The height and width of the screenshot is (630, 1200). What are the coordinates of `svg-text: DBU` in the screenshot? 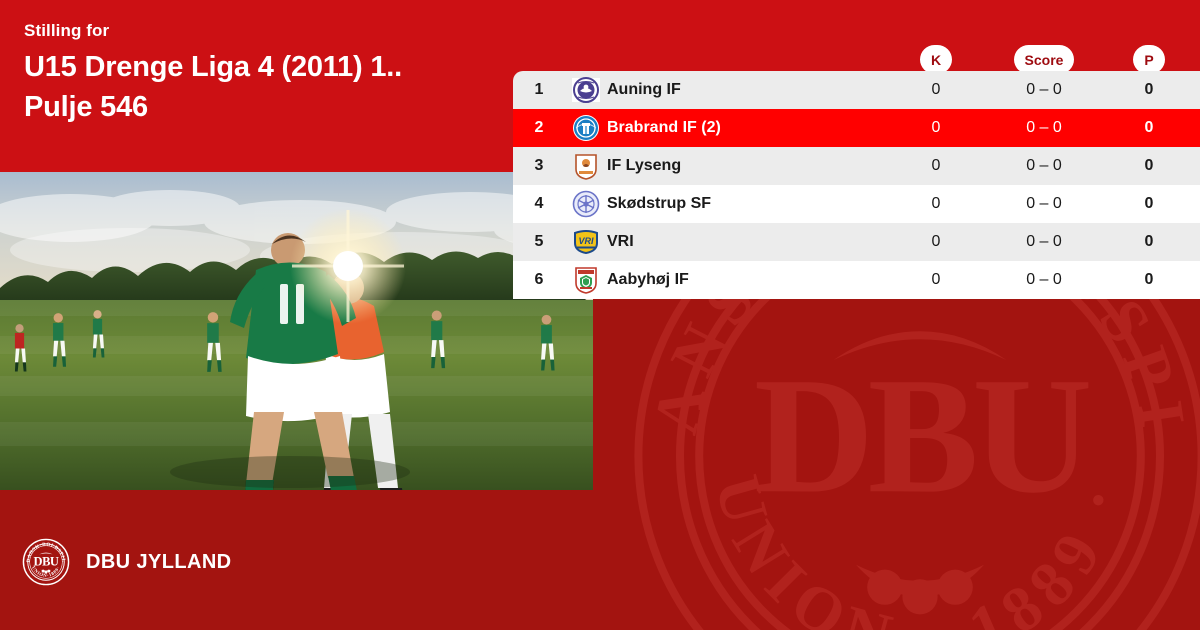 It's located at (46, 561).